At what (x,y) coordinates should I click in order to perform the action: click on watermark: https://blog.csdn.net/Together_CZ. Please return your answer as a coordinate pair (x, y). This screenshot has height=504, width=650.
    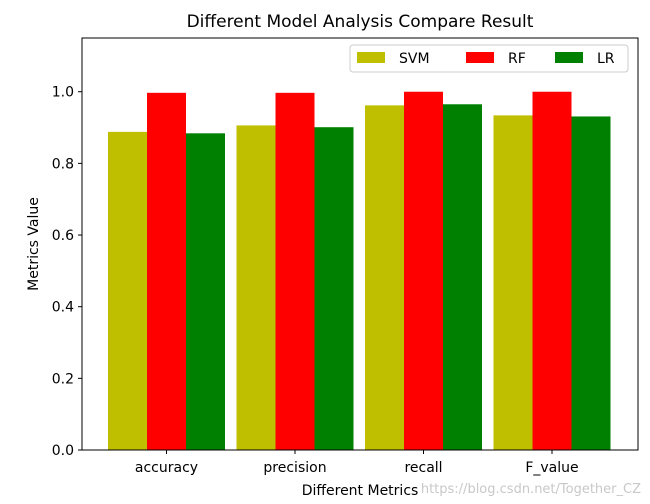
    Looking at the image, I should click on (531, 489).